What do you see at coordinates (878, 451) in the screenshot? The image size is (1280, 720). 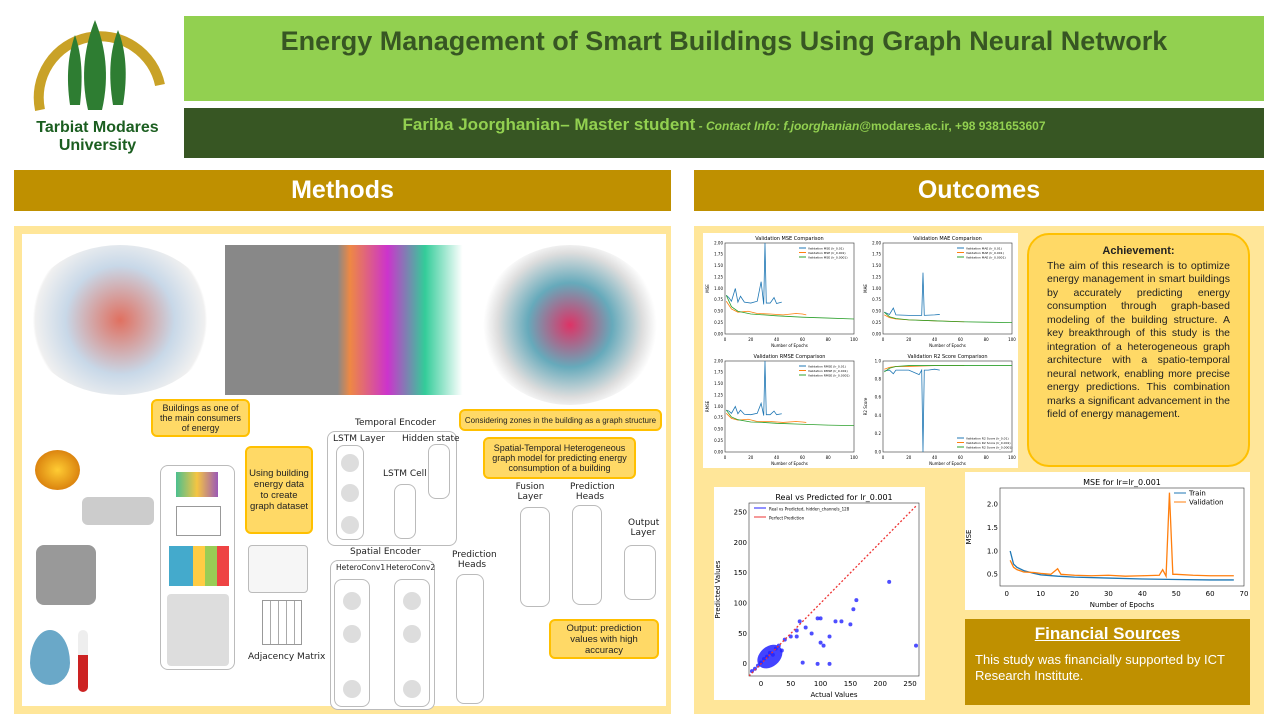 I see `y-tick-label: 0.0` at bounding box center [878, 451].